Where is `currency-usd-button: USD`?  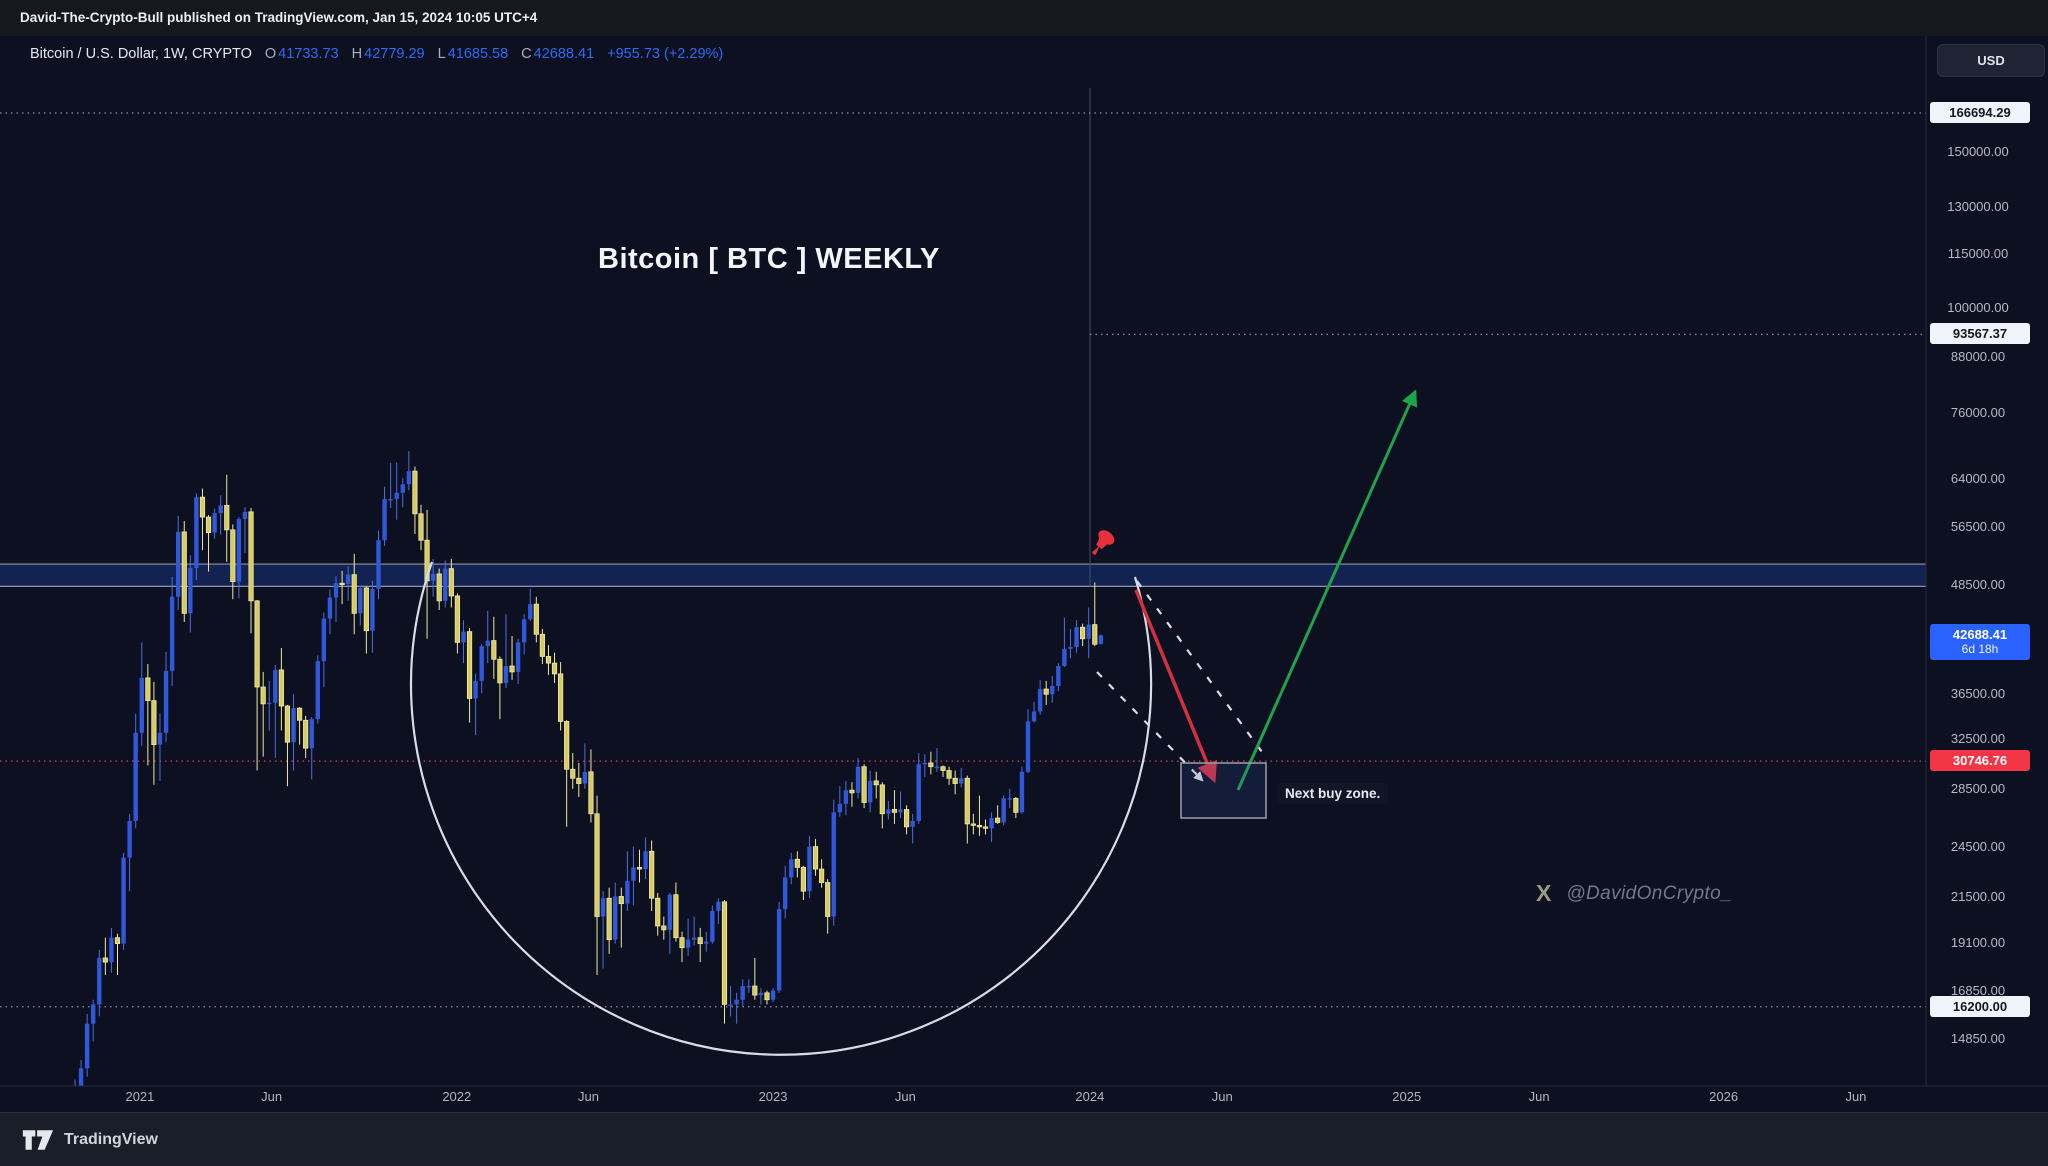 currency-usd-button: USD is located at coordinates (1991, 60).